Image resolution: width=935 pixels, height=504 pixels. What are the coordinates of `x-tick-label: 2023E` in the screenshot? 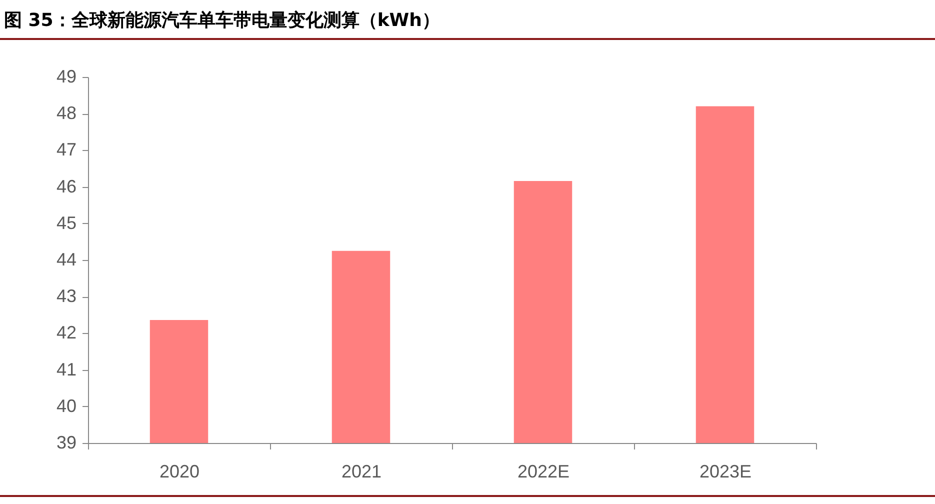 It's located at (725, 472).